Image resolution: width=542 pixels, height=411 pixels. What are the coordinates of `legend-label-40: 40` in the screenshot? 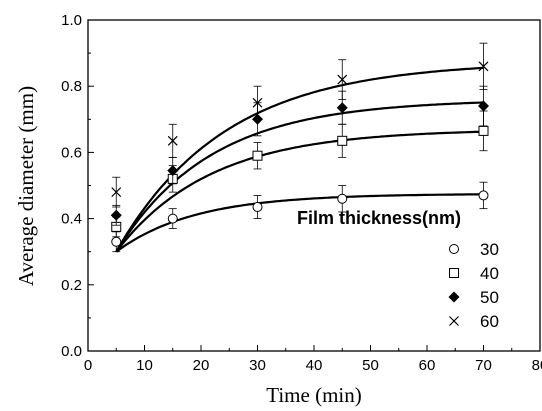 It's located at (489, 273).